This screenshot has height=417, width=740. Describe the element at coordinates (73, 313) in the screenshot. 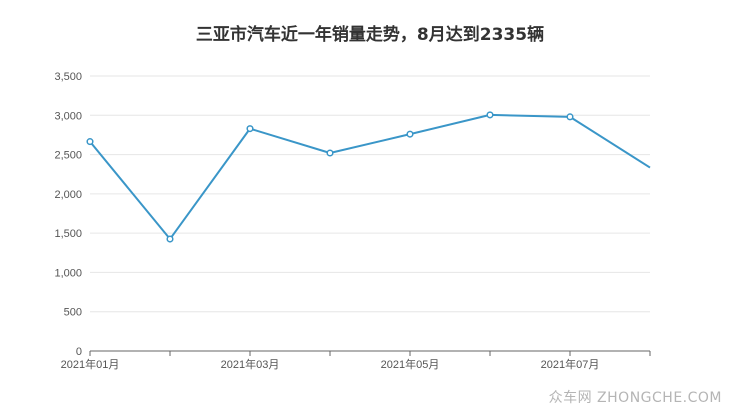

I see `y-tick-label: 500` at that location.